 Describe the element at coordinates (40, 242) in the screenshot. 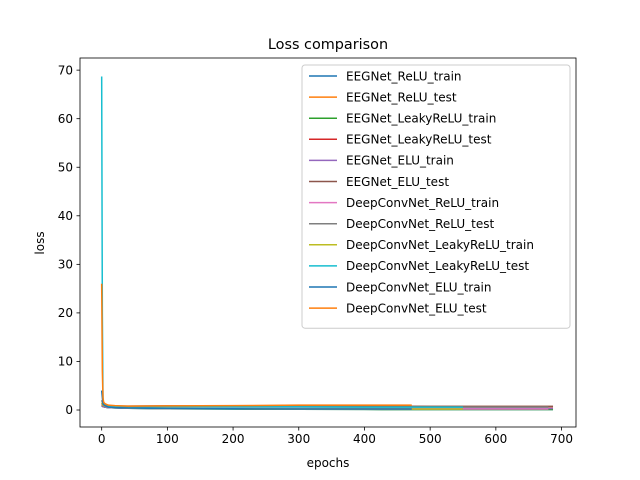

I see `y-axis-label: loss` at that location.